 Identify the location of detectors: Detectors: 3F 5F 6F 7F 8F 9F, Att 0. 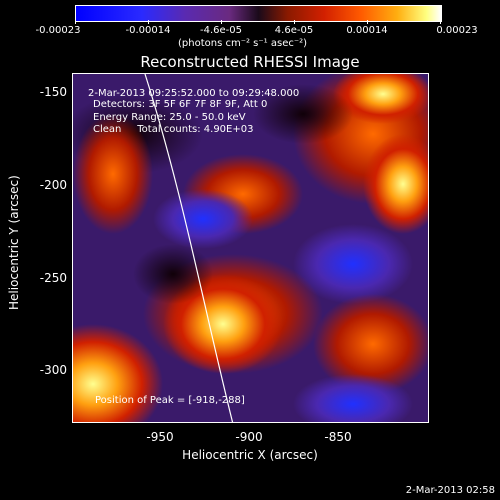
(180, 104).